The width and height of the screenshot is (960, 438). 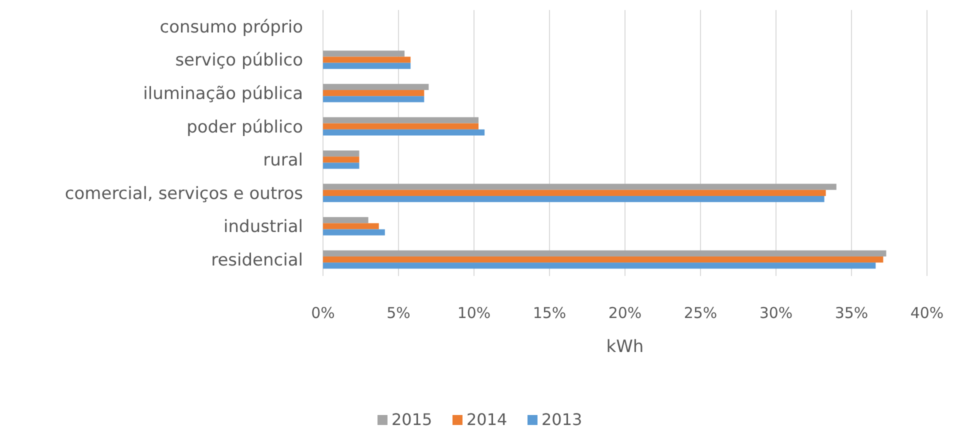 I want to click on legend-label: 2015, so click(x=412, y=419).